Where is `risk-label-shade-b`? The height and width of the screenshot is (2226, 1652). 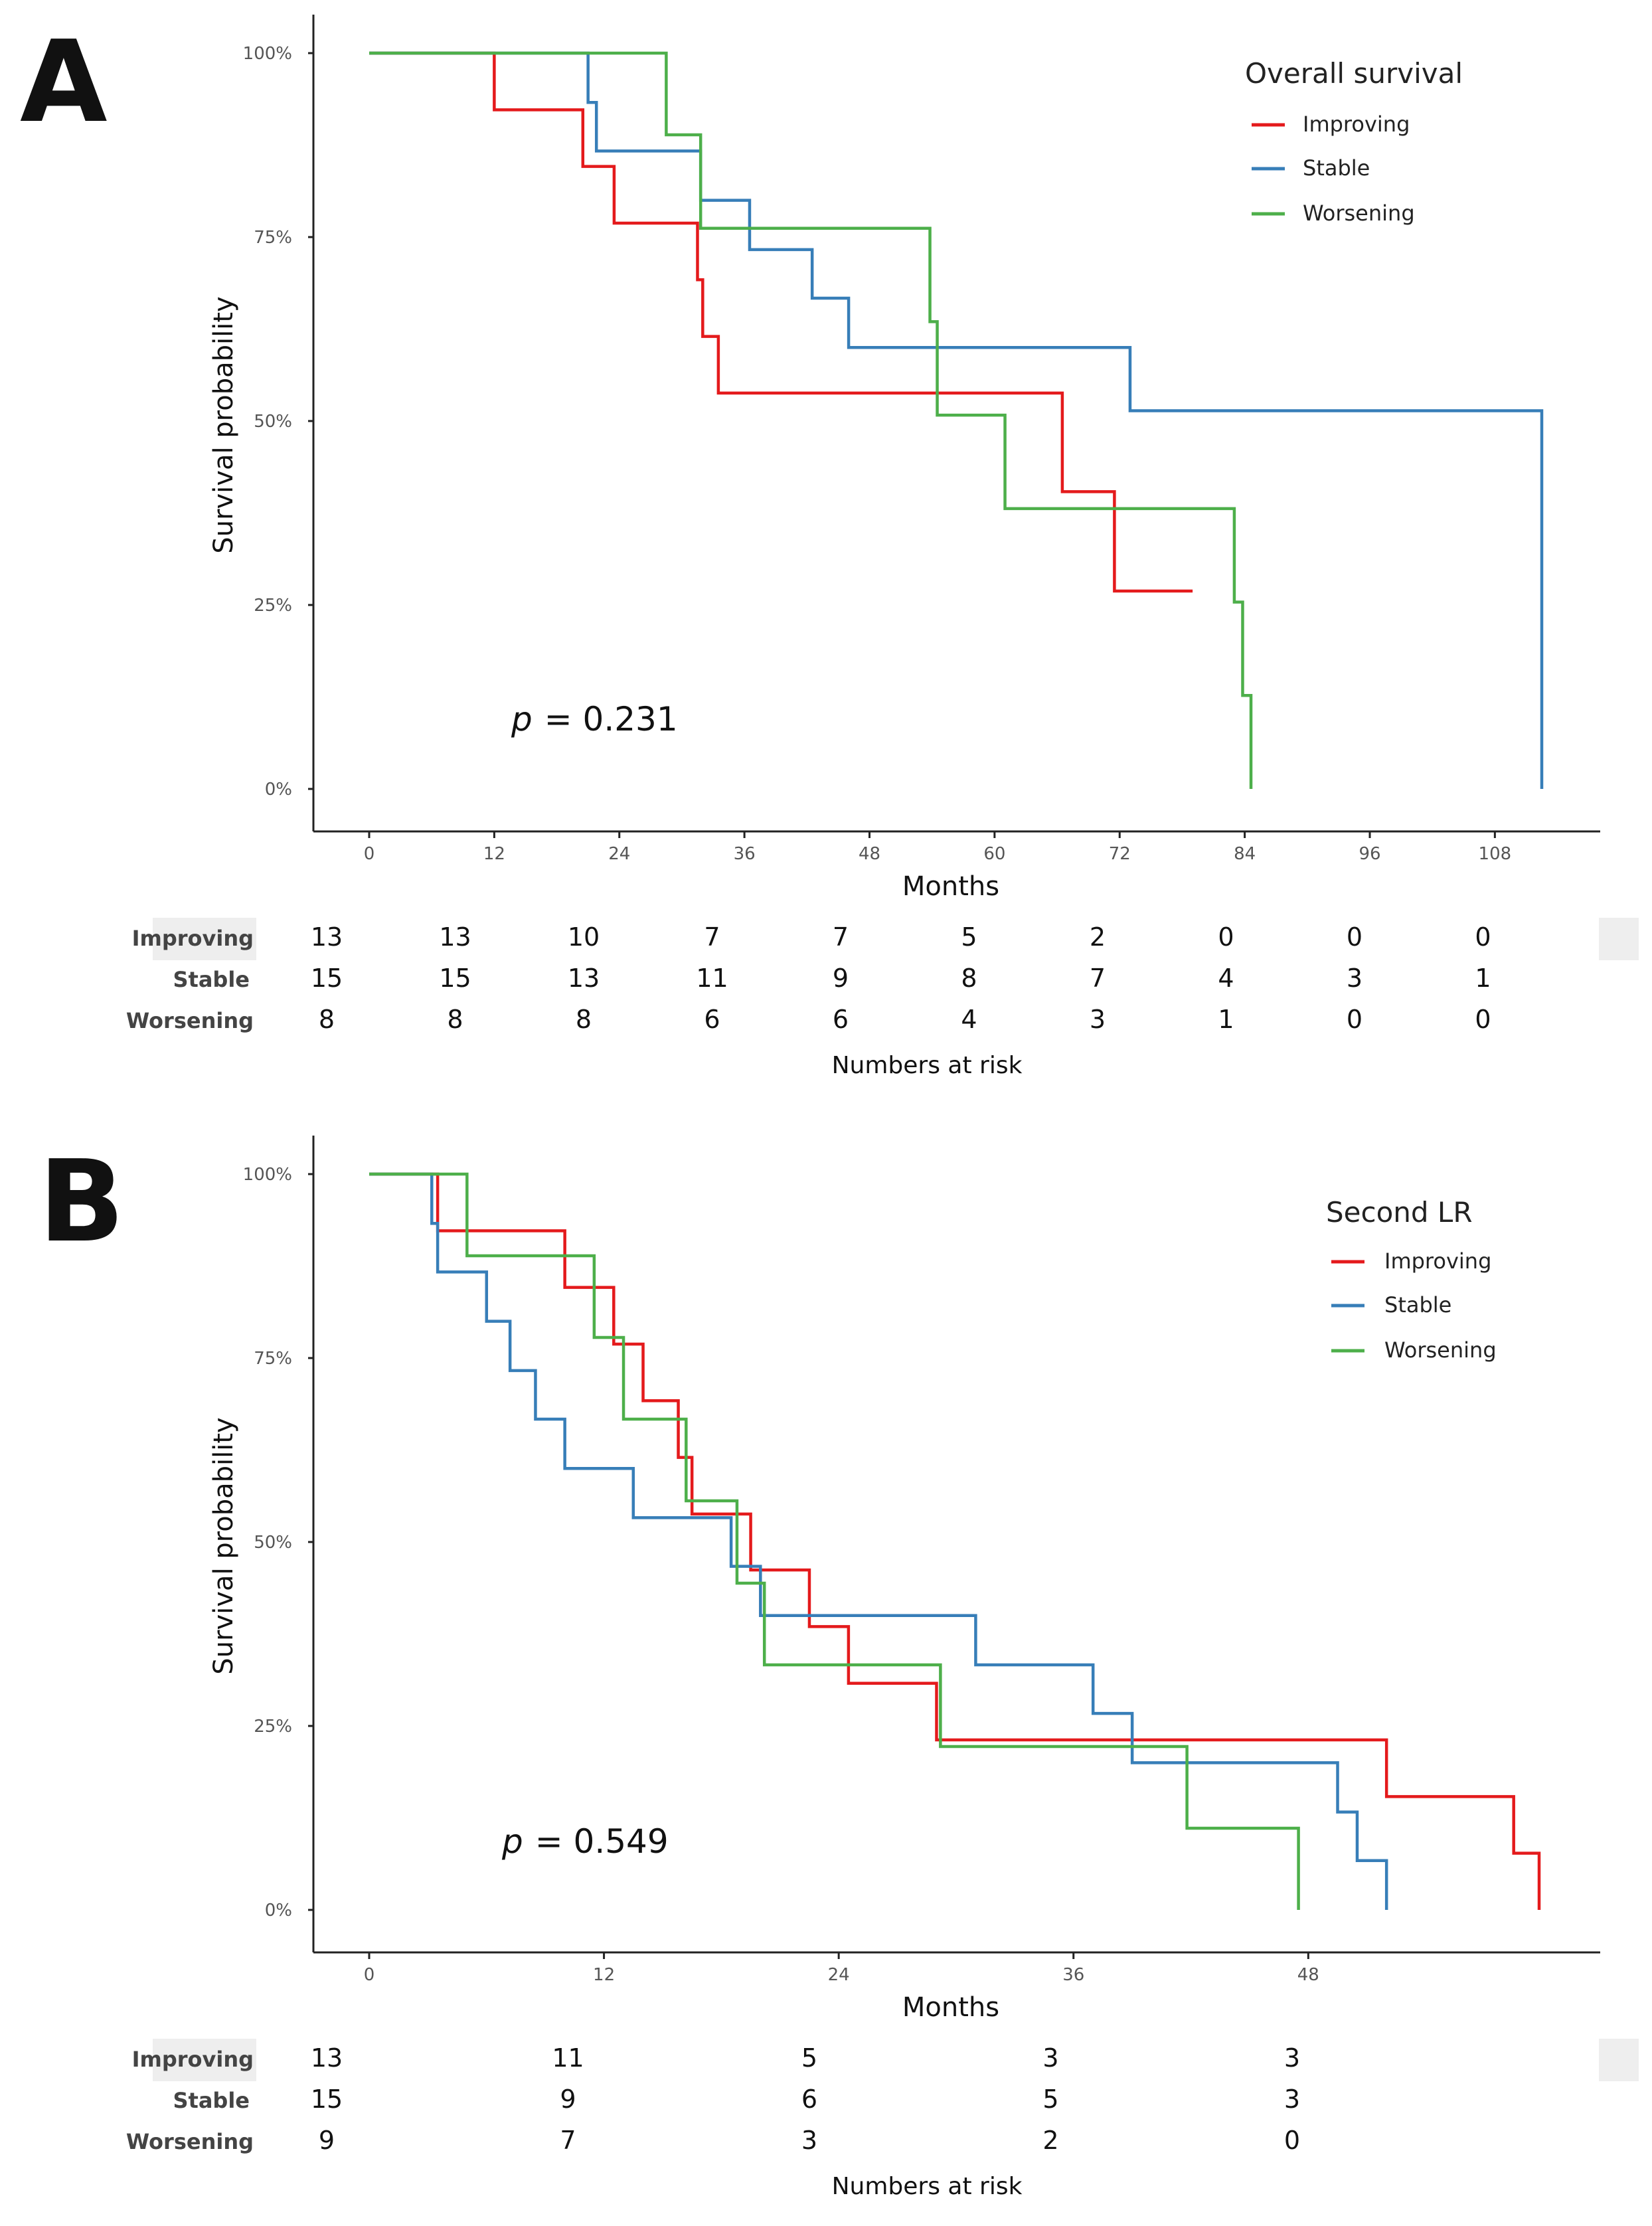 risk-label-shade-b is located at coordinates (204, 2060).